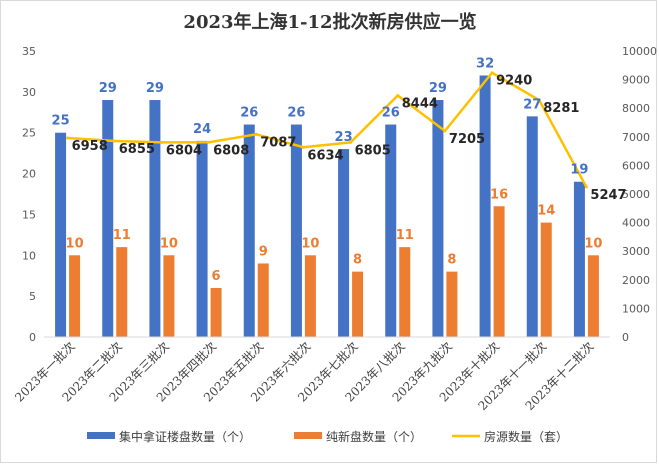 The image size is (659, 465). Describe the element at coordinates (374, 436) in the screenshot. I see `legend-label: 纯新盘数量（个）` at that location.